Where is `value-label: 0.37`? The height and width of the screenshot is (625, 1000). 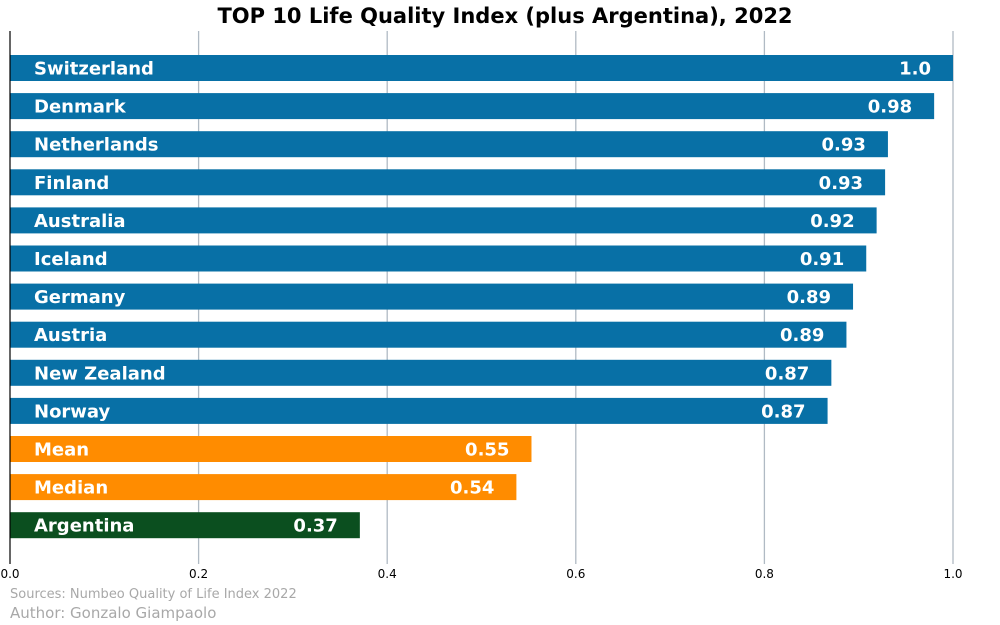 value-label: 0.37 is located at coordinates (315, 526).